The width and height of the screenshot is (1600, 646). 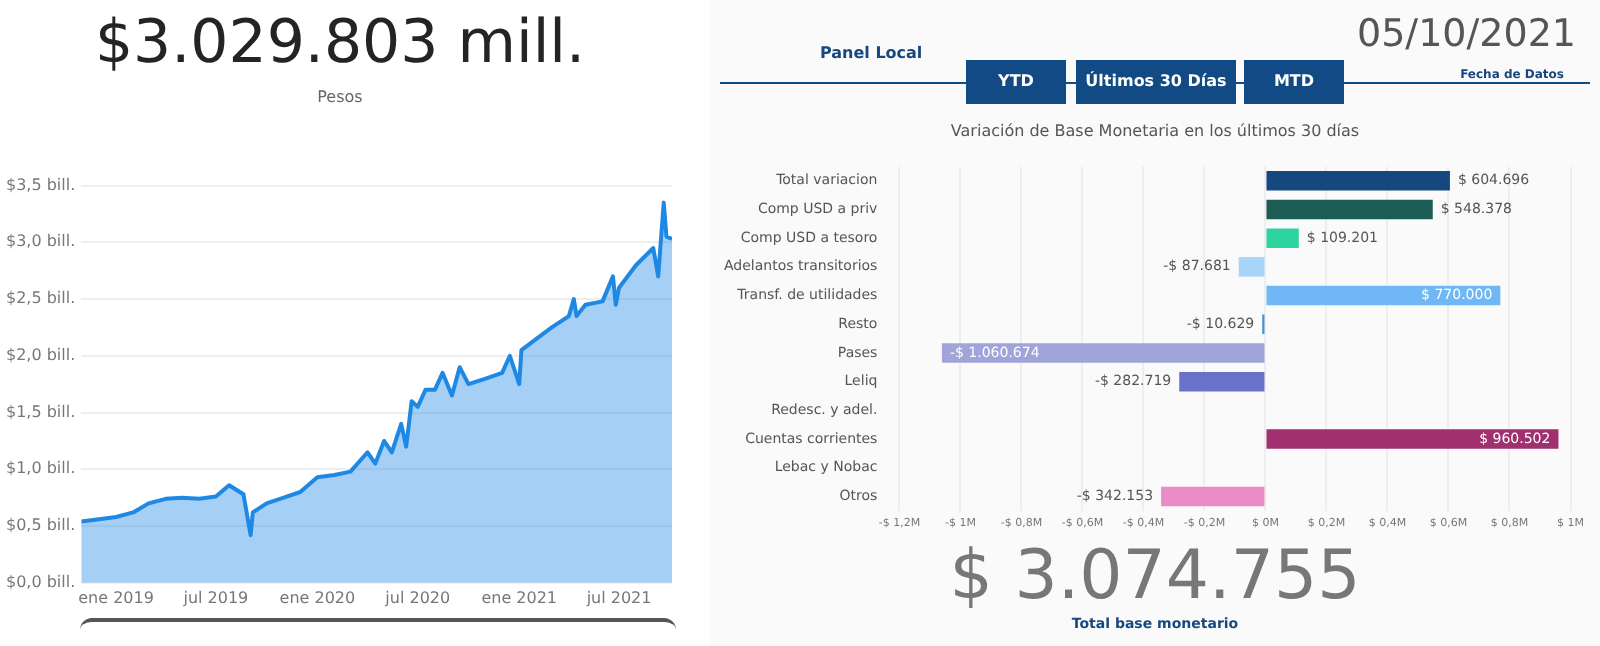 I want to click on y-tick-label: $3,0 bill., so click(x=40, y=241).